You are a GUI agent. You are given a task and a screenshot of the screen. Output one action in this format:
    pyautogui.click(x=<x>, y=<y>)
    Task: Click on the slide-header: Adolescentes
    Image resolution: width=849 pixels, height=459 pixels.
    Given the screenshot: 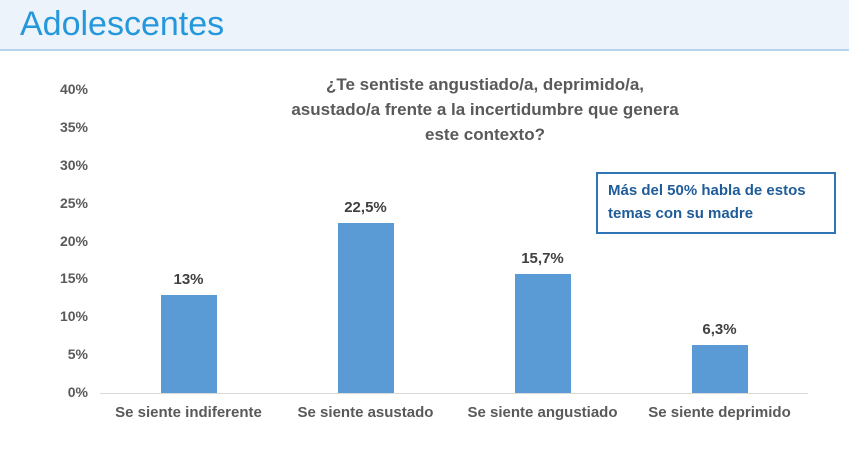 What is the action you would take?
    pyautogui.click(x=424, y=25)
    